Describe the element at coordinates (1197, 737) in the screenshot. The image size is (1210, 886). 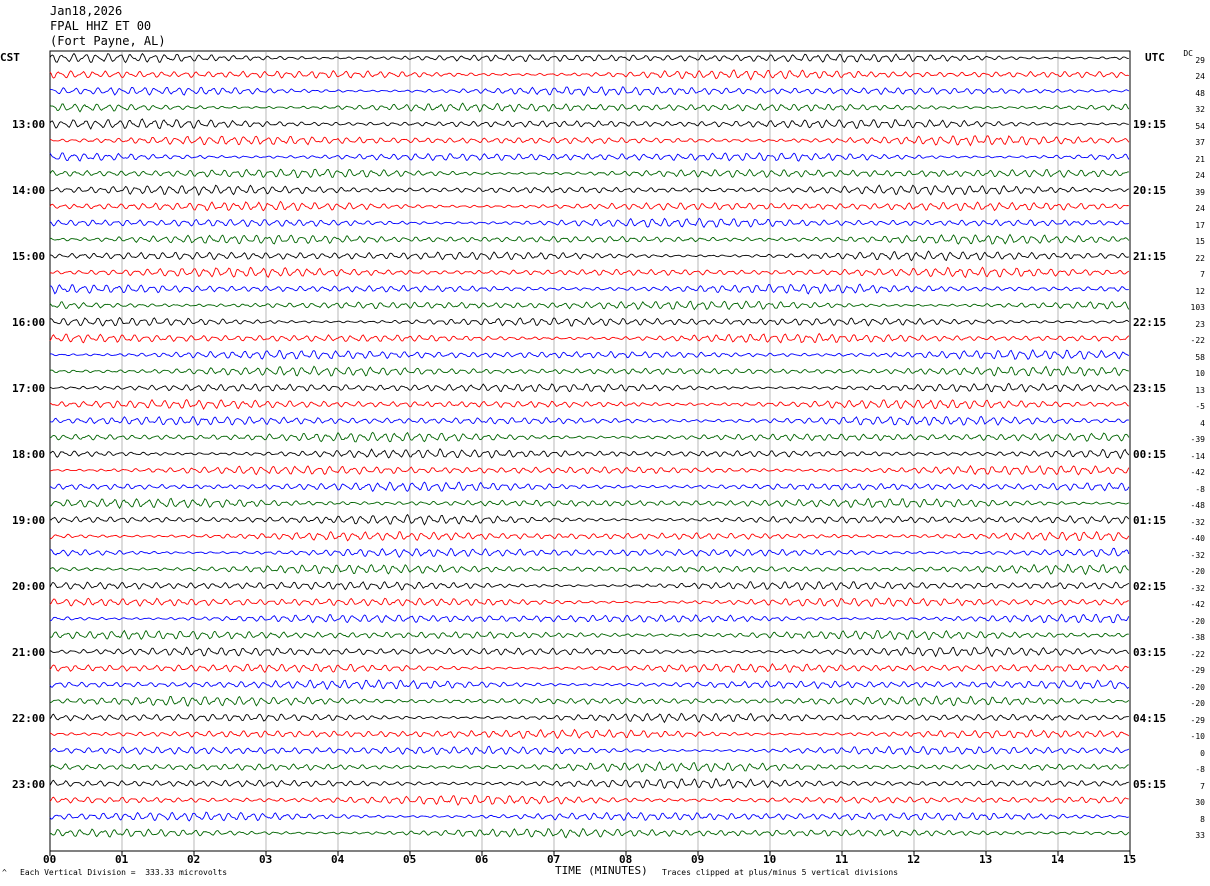
I see `dc-offset-label: -10` at that location.